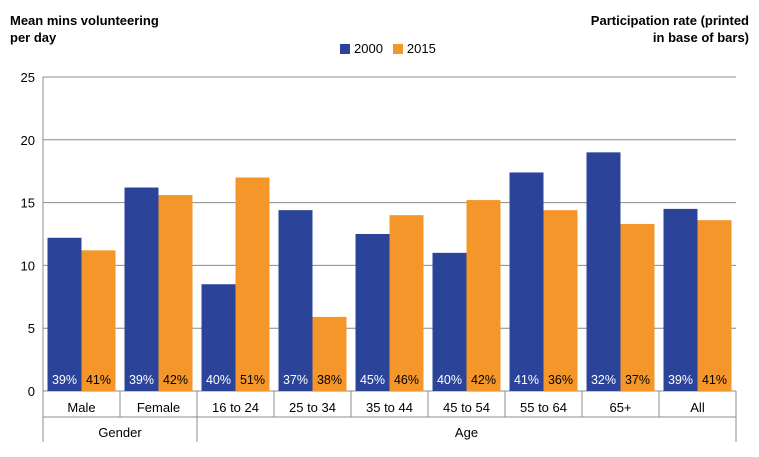  I want to click on x-tick-label-3: 25 to 34, so click(312, 407).